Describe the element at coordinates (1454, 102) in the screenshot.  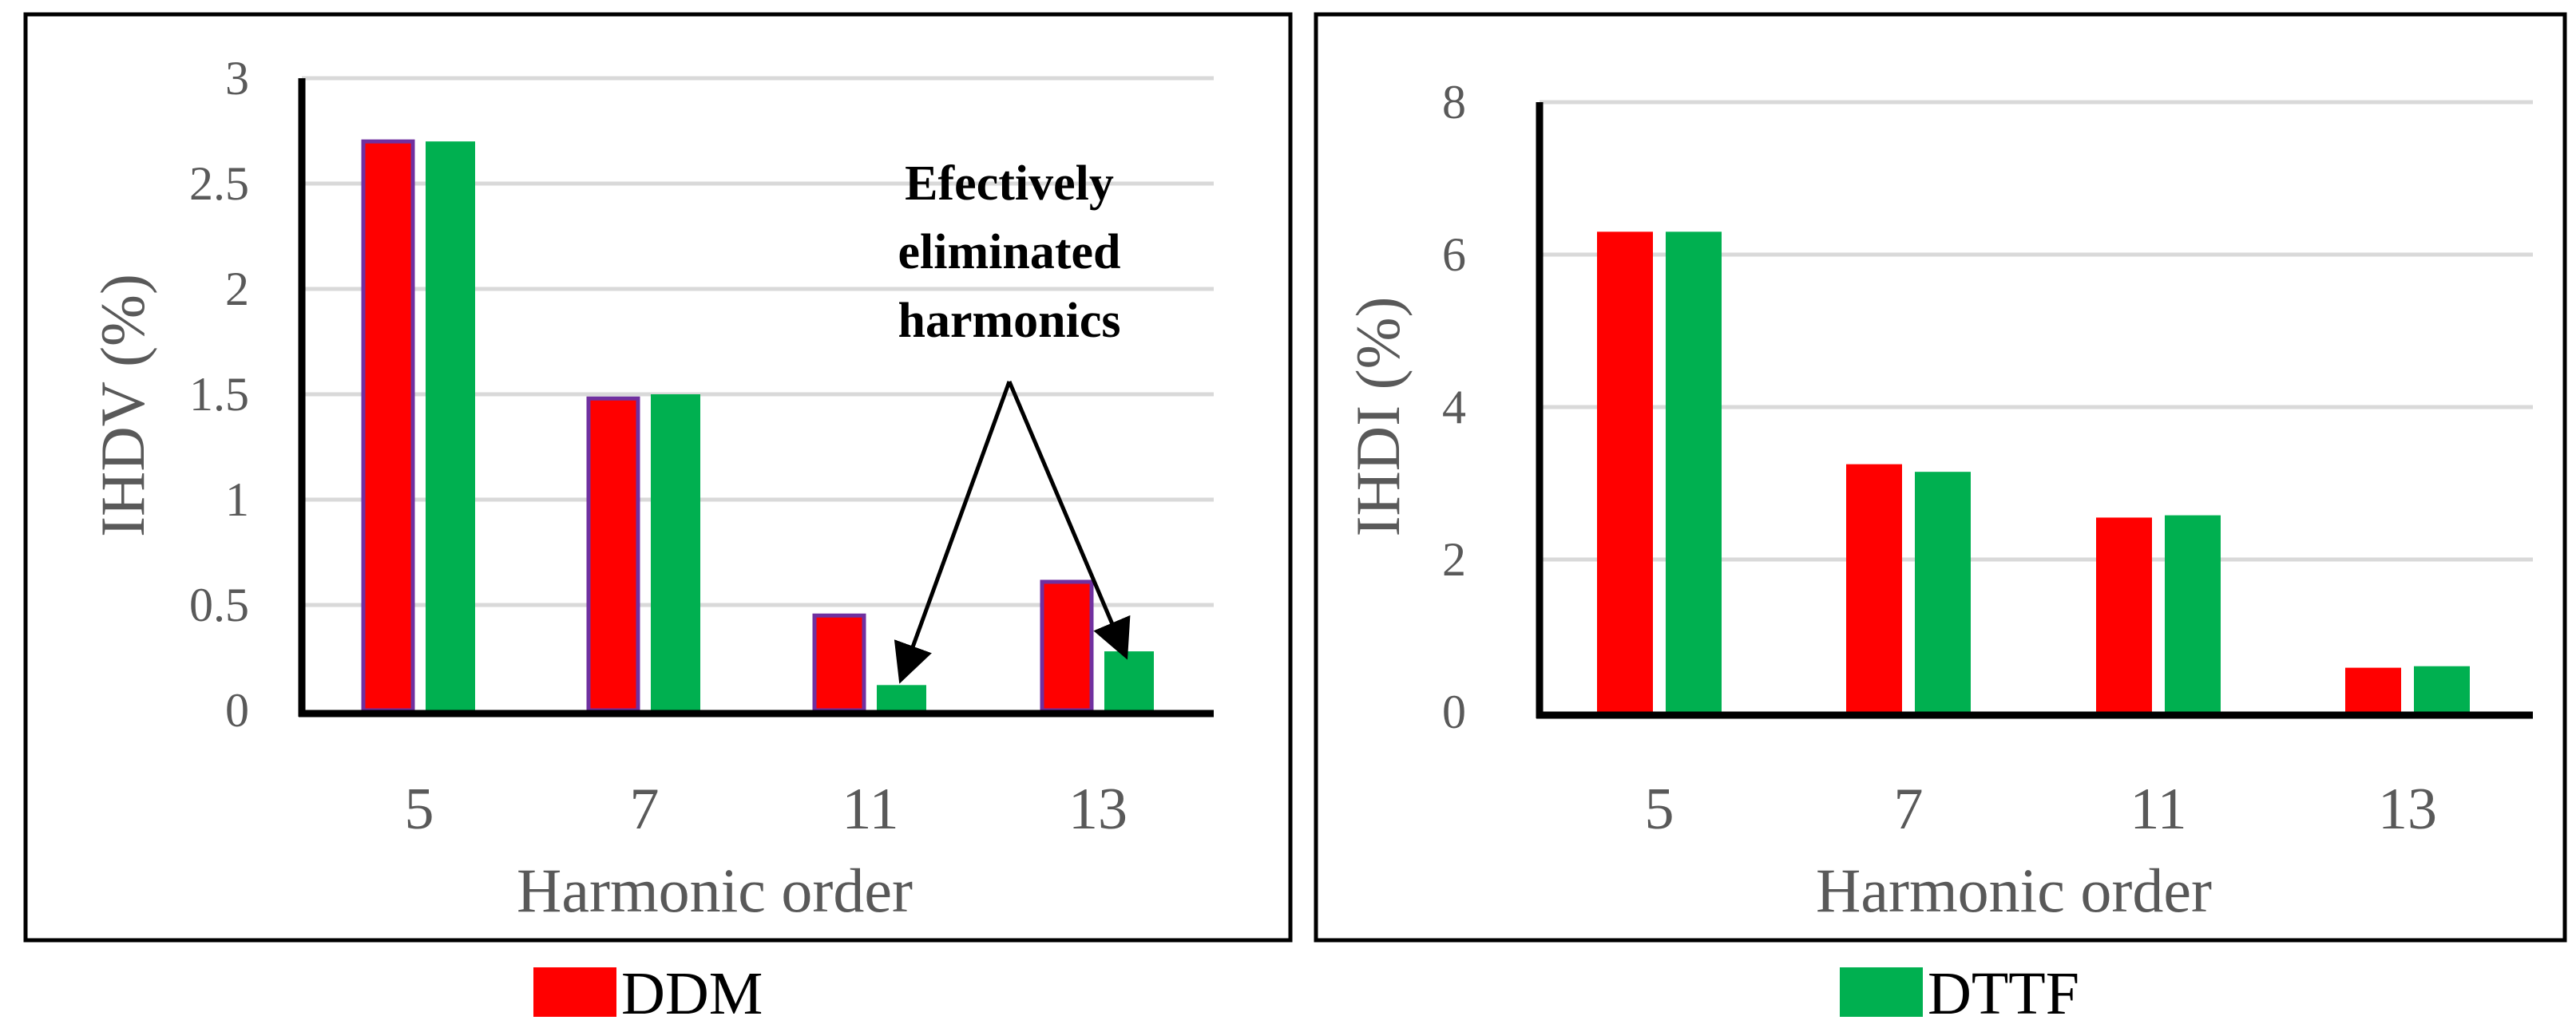
I see `ihdi-y-tick-label: 8` at that location.